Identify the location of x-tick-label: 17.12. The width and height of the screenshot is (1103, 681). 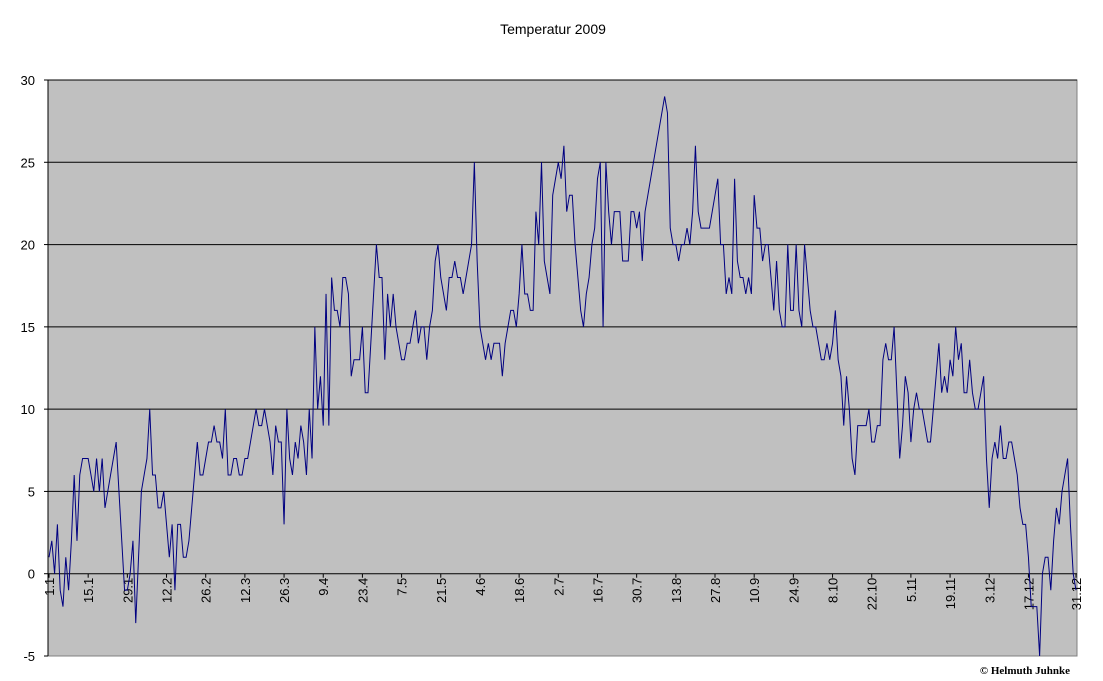
(1028, 594).